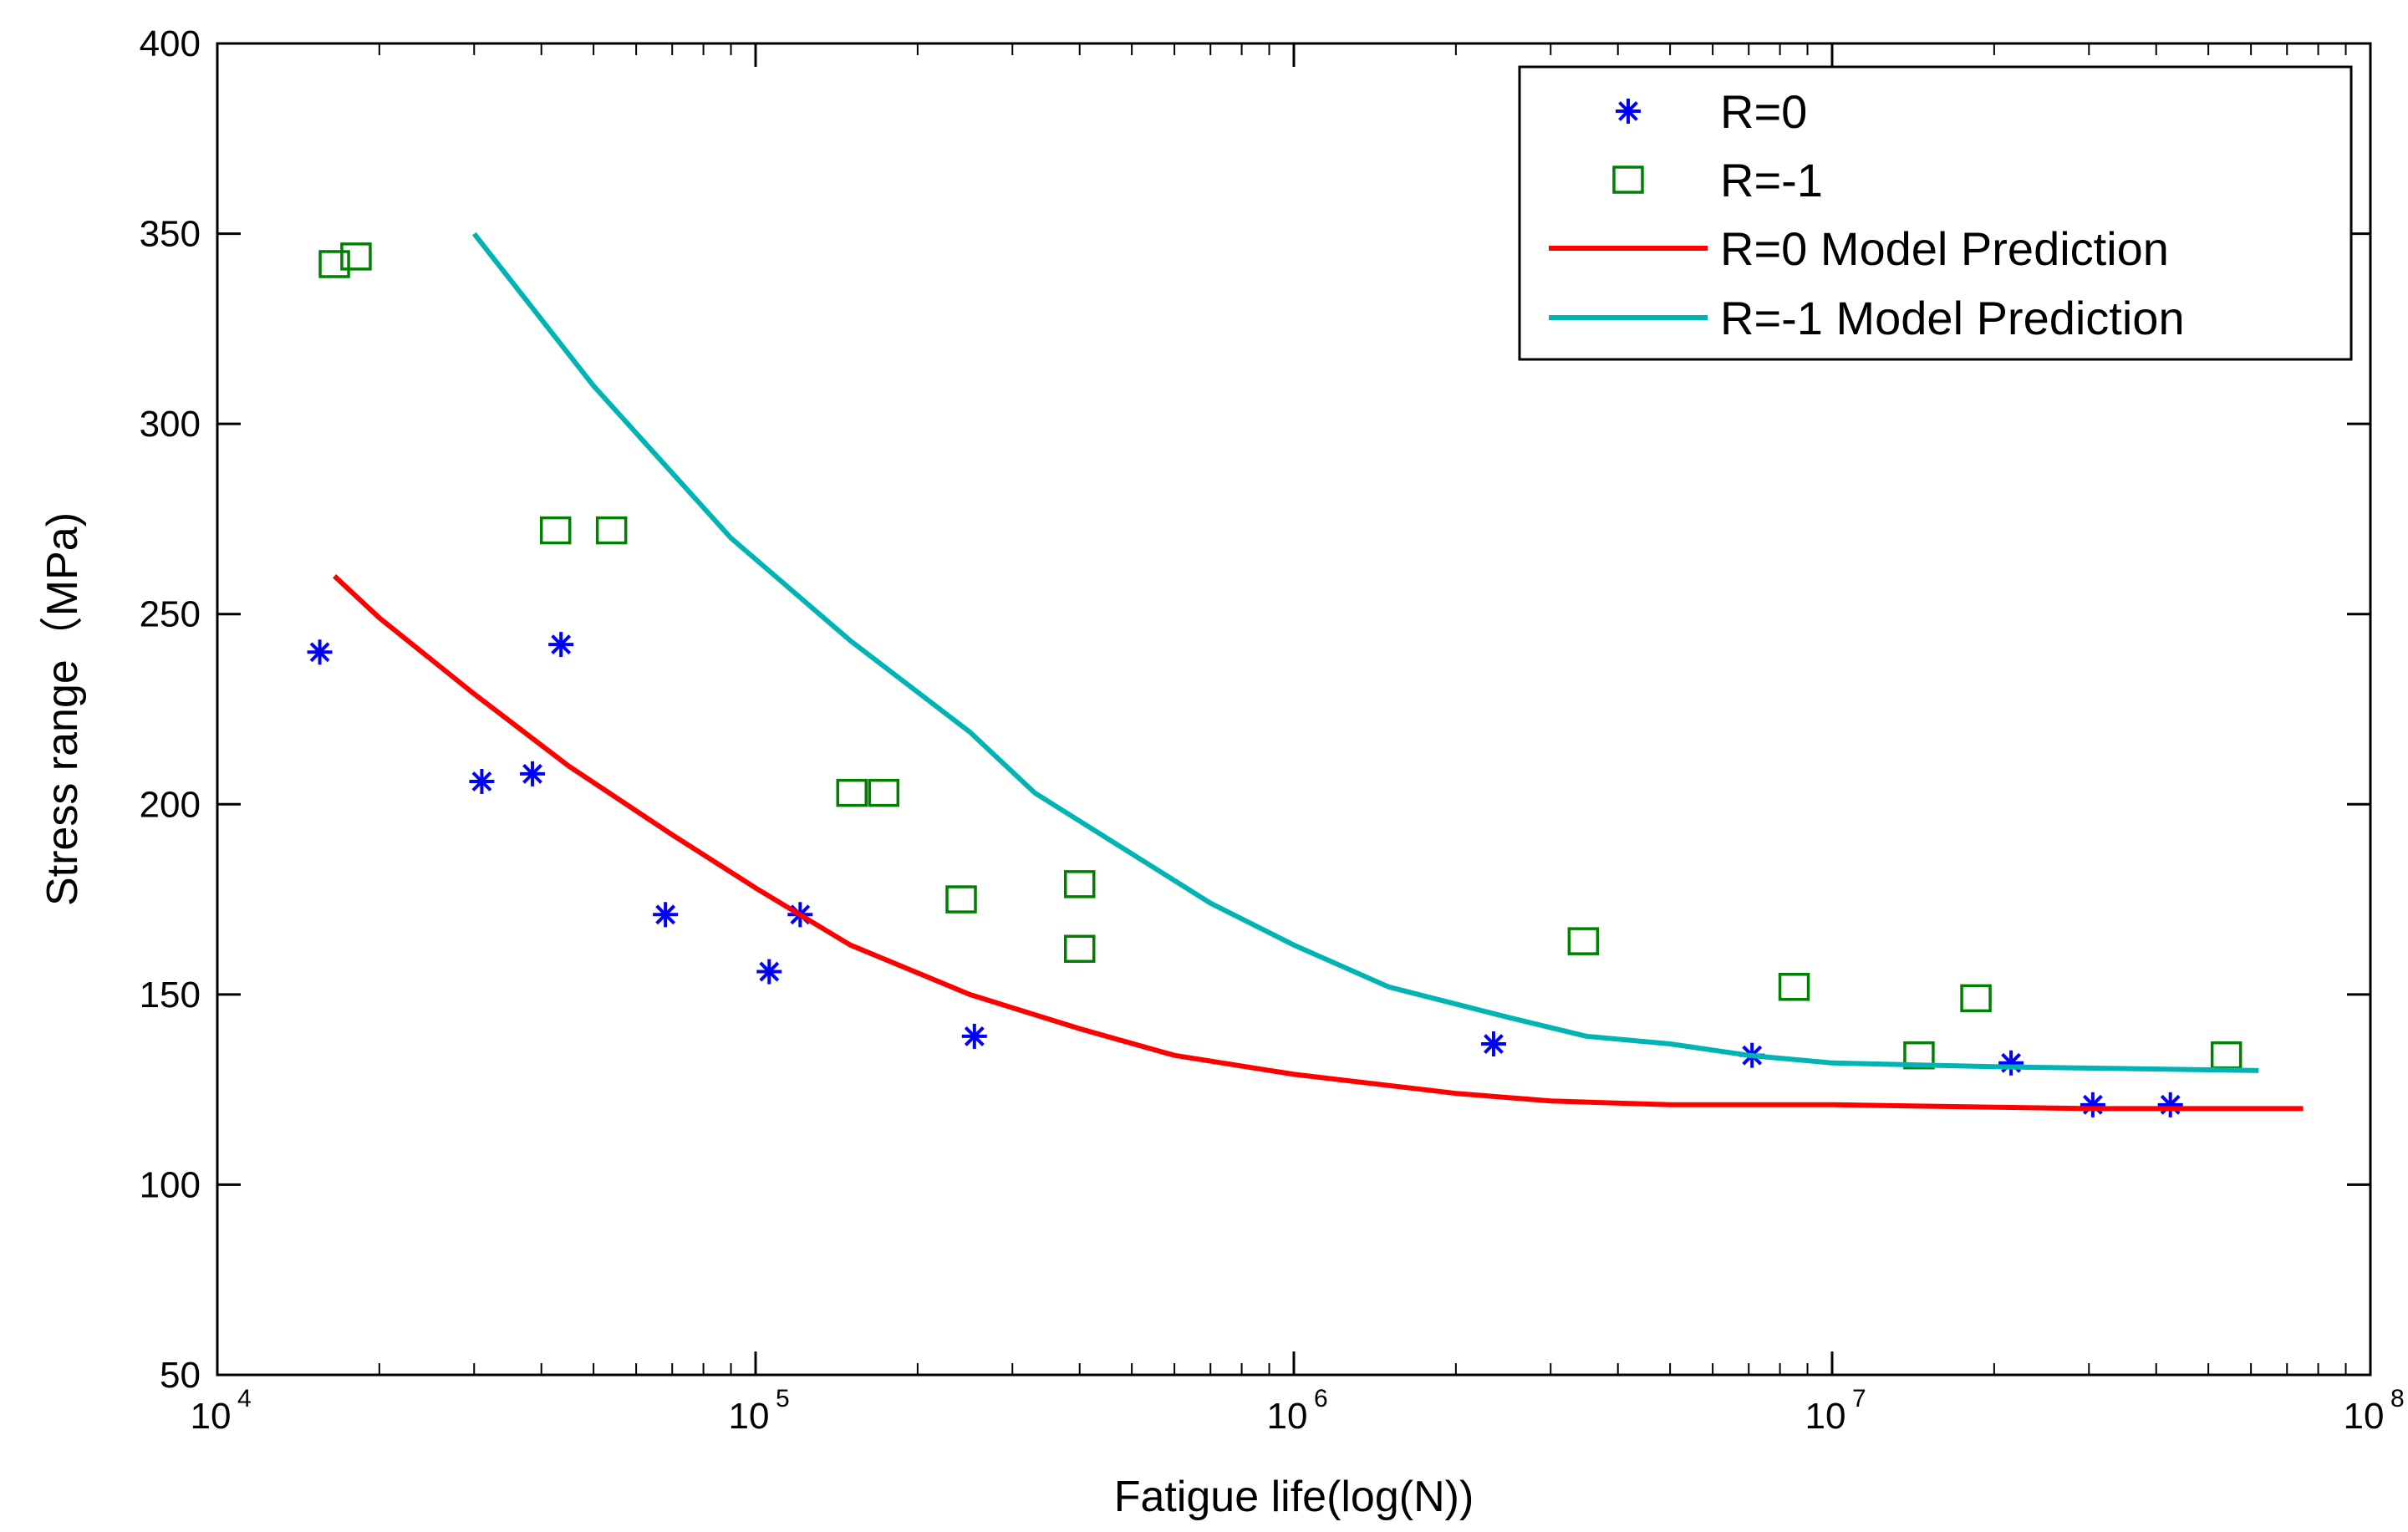 Image resolution: width=2408 pixels, height=1532 pixels. Describe the element at coordinates (170, 614) in the screenshot. I see `y-tick-label: 250` at that location.